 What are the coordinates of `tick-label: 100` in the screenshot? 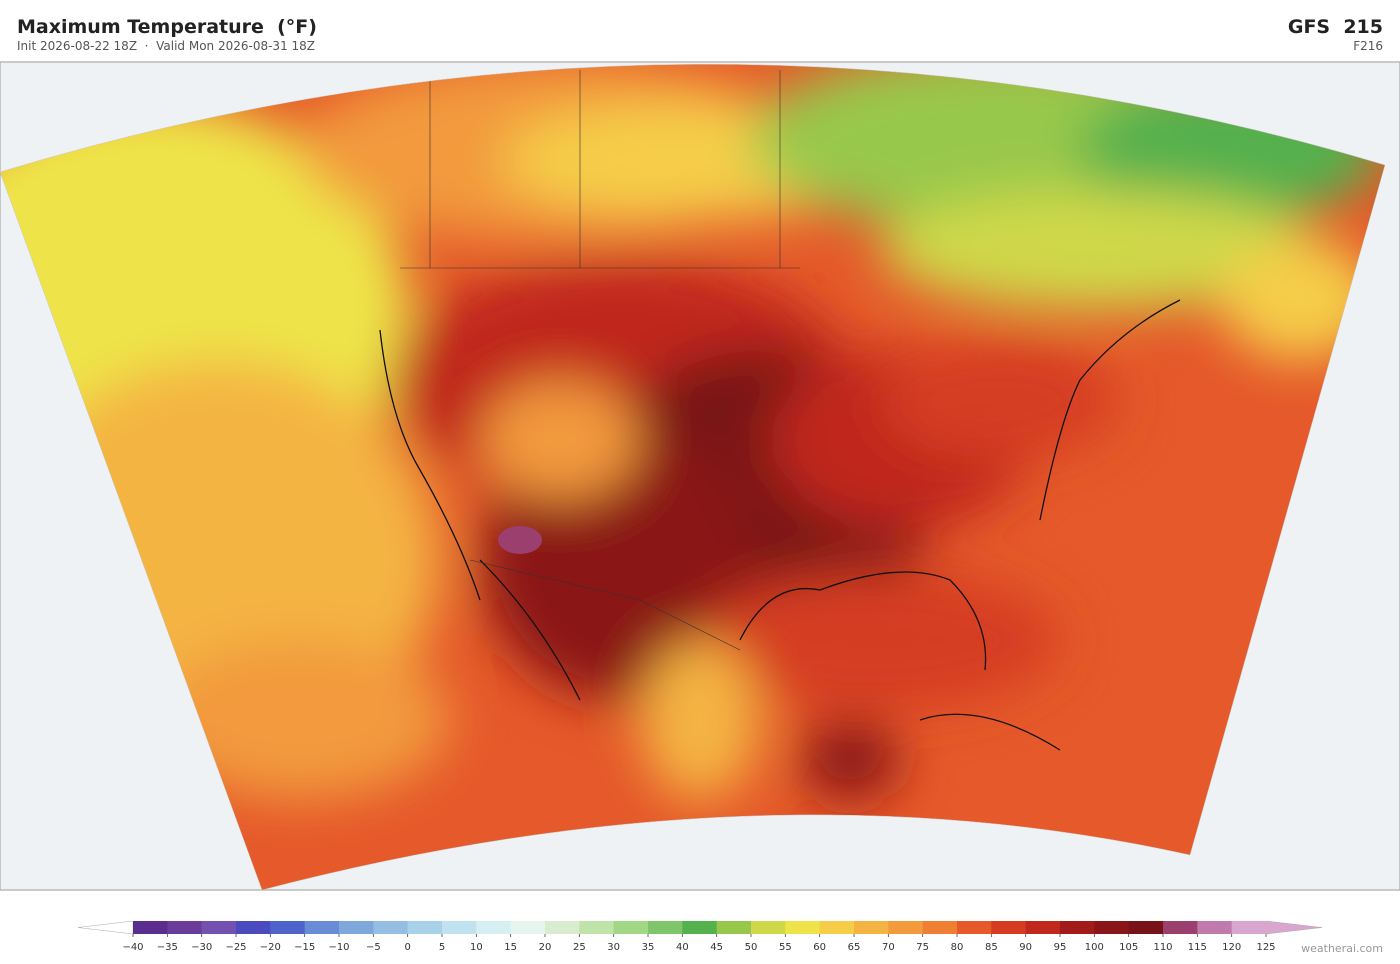 It's located at (1094, 947).